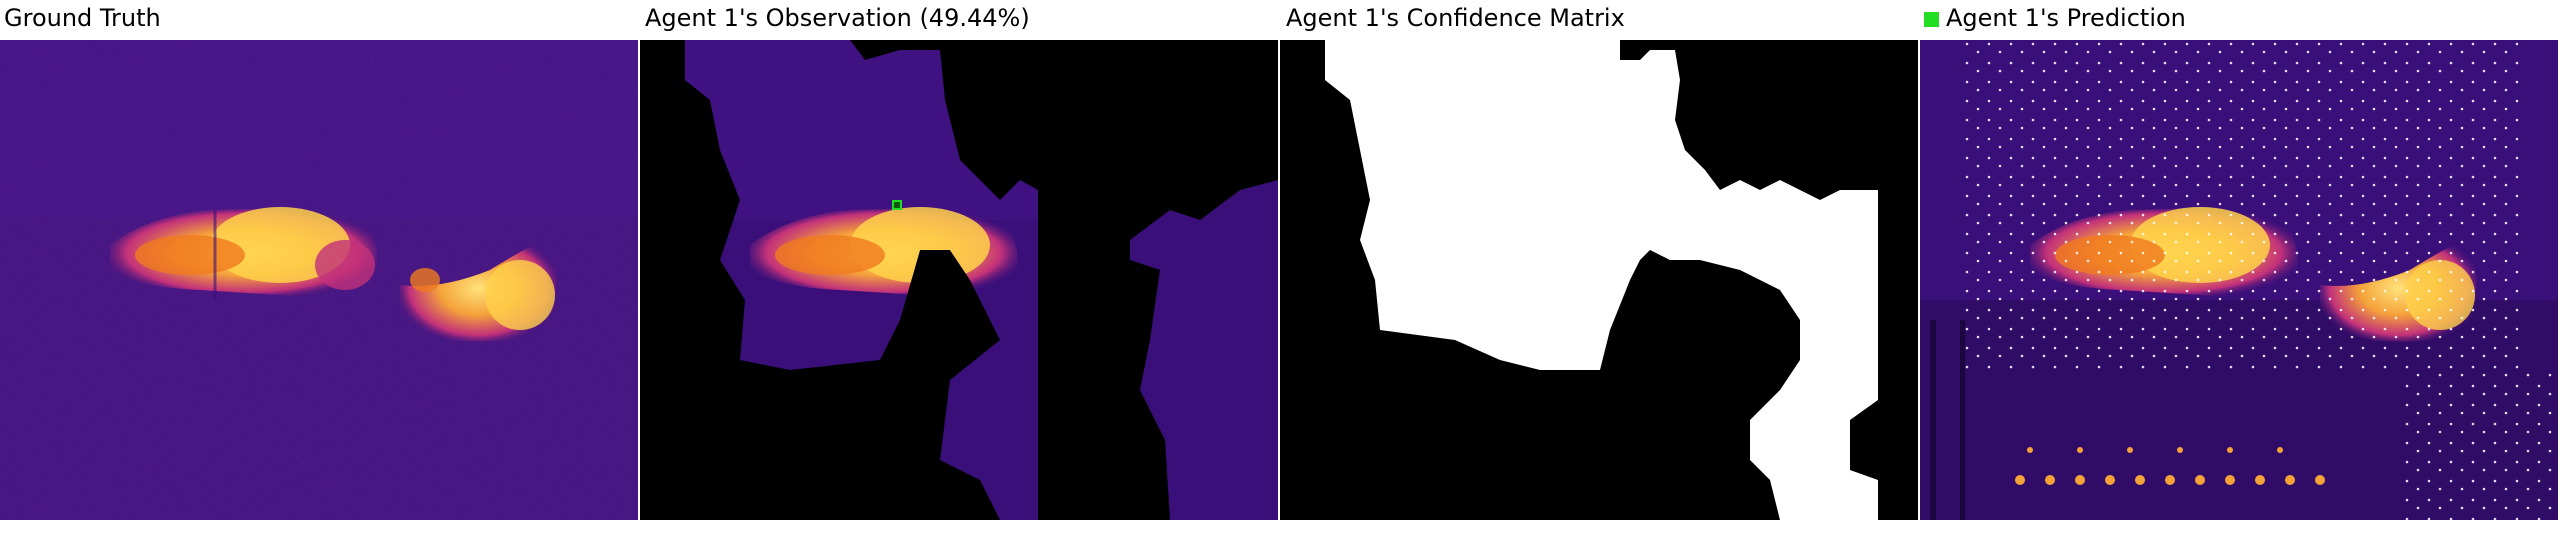 The image size is (2560, 560). Describe the element at coordinates (82, 18) in the screenshot. I see `panel-title-ground-truth: Ground Truth` at that location.